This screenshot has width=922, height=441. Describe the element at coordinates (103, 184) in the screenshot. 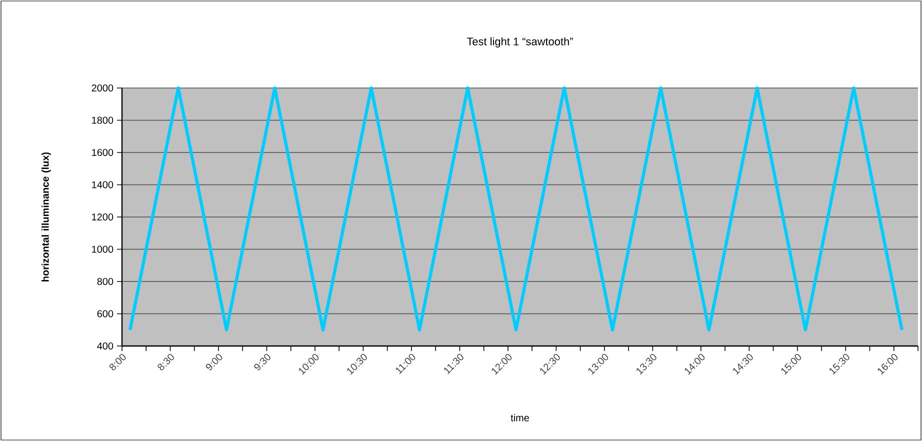

I see `y-tick-label: 1400` at that location.